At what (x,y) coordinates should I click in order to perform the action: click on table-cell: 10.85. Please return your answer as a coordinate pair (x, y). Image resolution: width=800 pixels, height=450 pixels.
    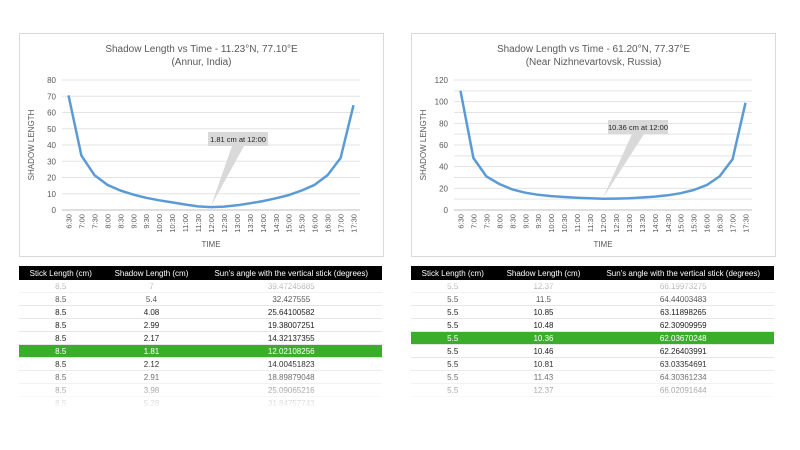
    Looking at the image, I should click on (543, 312).